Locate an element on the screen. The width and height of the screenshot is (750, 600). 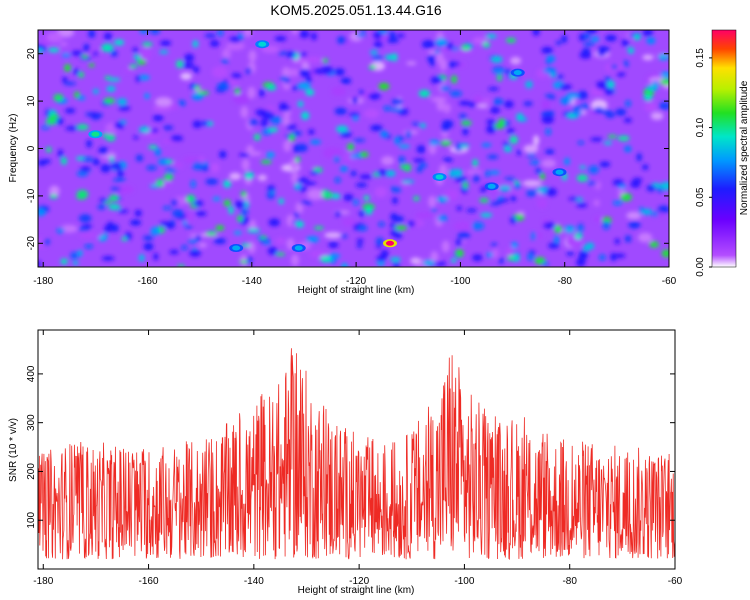
colorbar-tick-label: 0.10 is located at coordinates (700, 127).